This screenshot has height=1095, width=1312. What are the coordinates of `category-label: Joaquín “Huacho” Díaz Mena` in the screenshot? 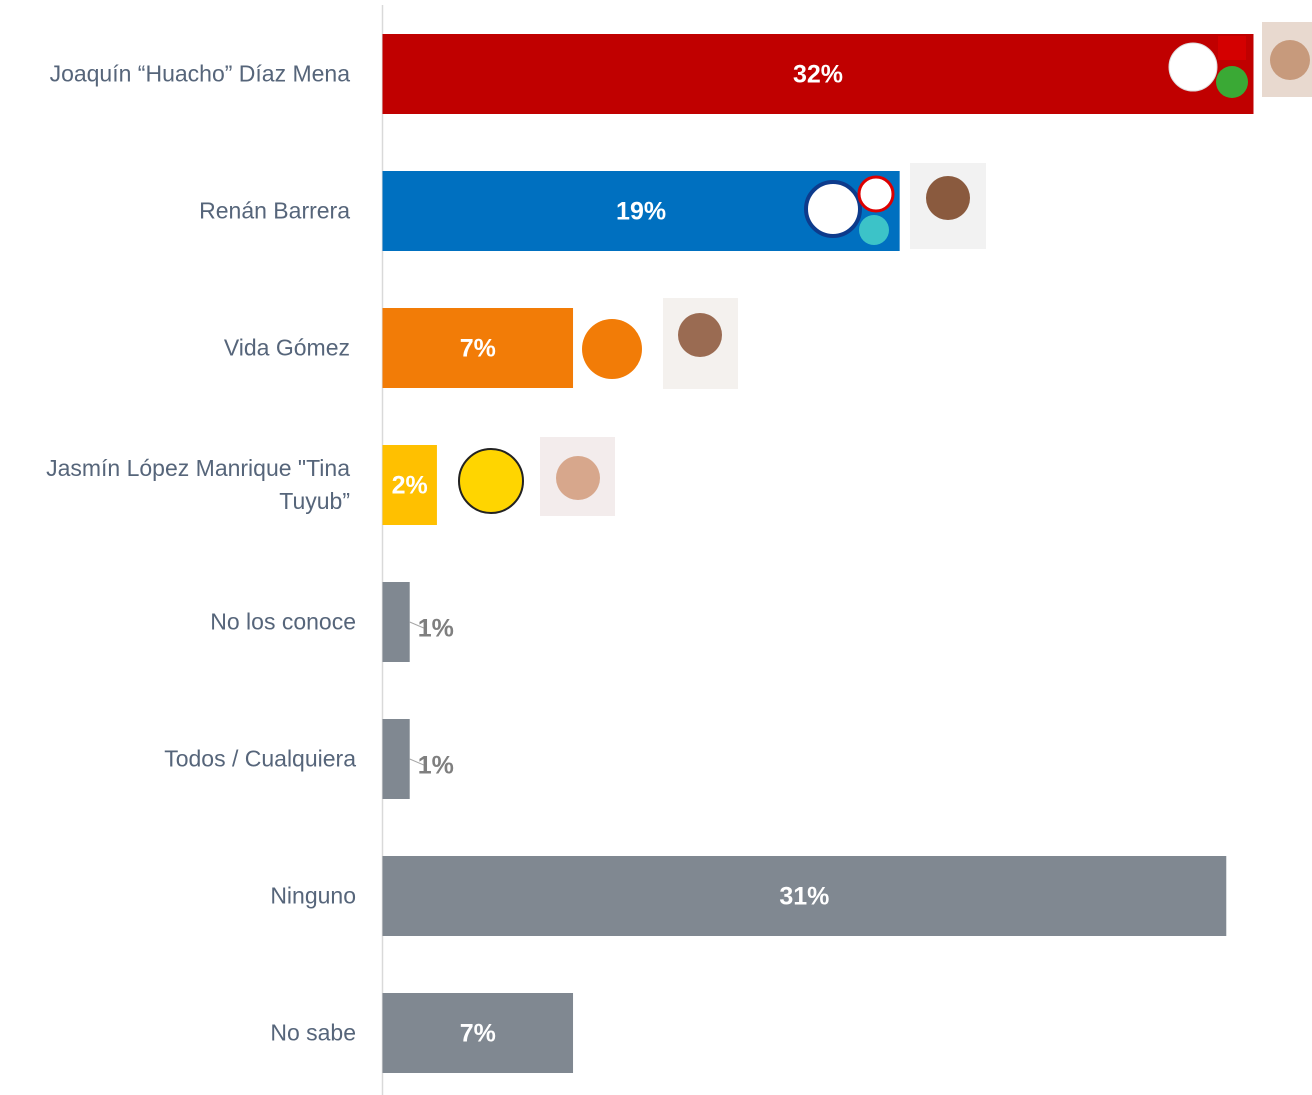 It's located at (199, 73).